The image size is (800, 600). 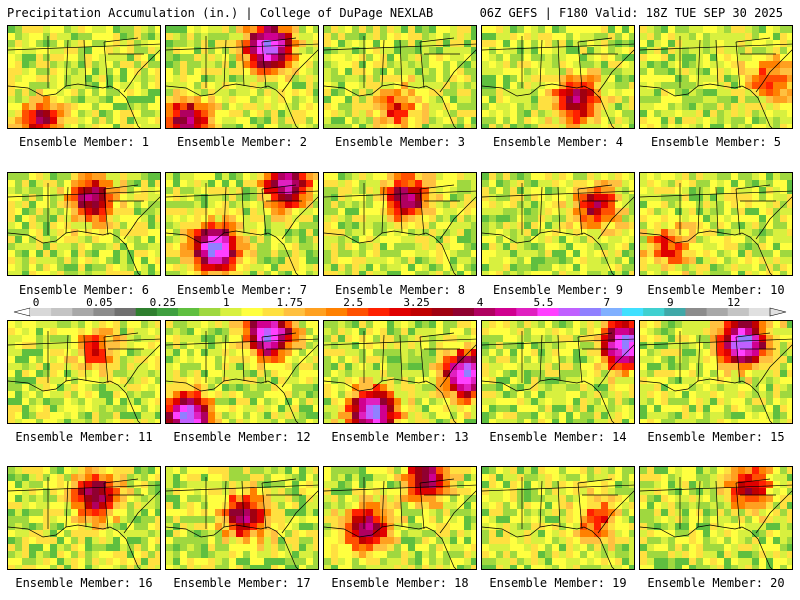 I want to click on ensemble-member-label: Ensemble Member: 7, so click(x=242, y=290).